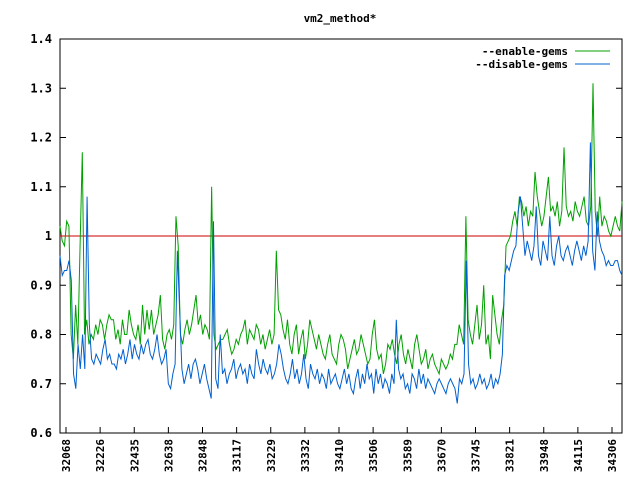  Describe the element at coordinates (41, 335) in the screenshot. I see `y-tick-label: 0.8` at that location.